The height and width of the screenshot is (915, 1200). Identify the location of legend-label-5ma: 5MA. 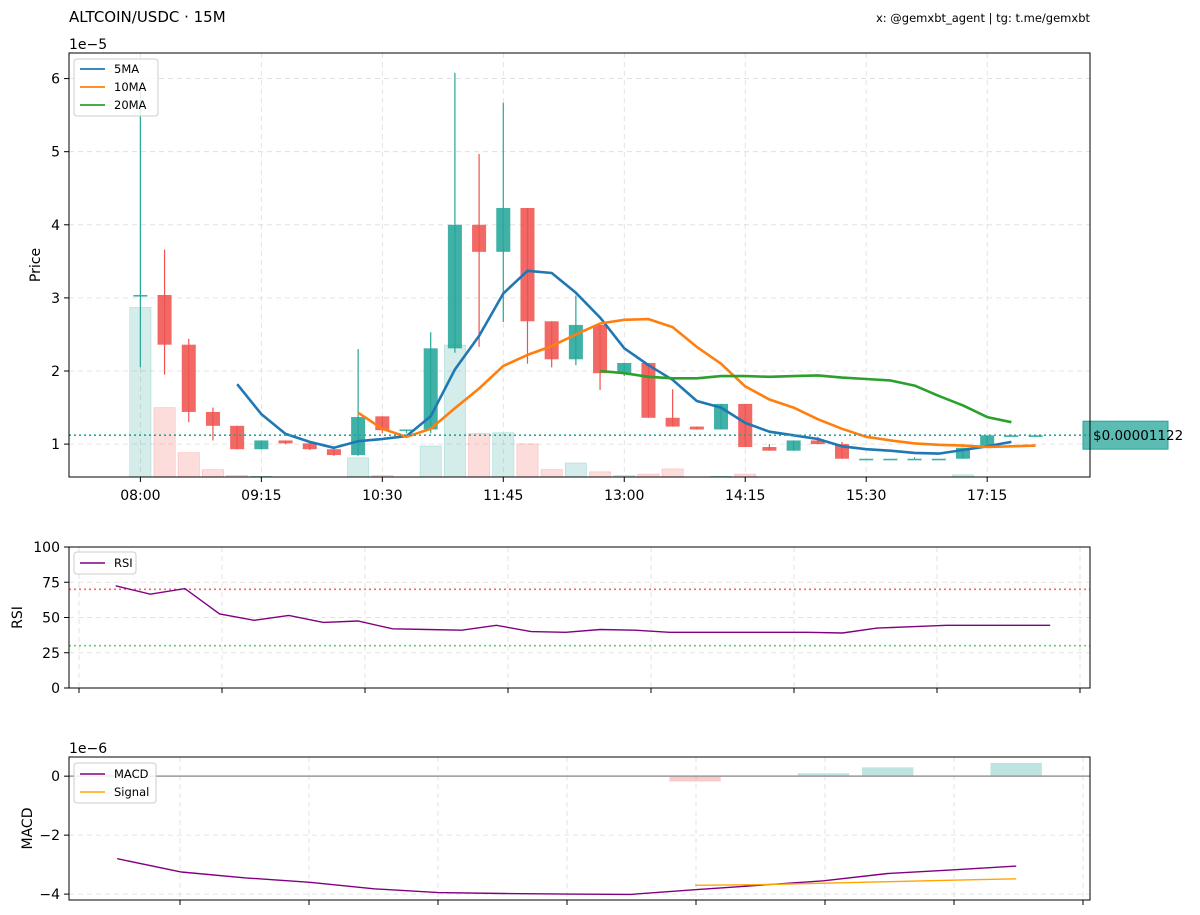
(126, 69).